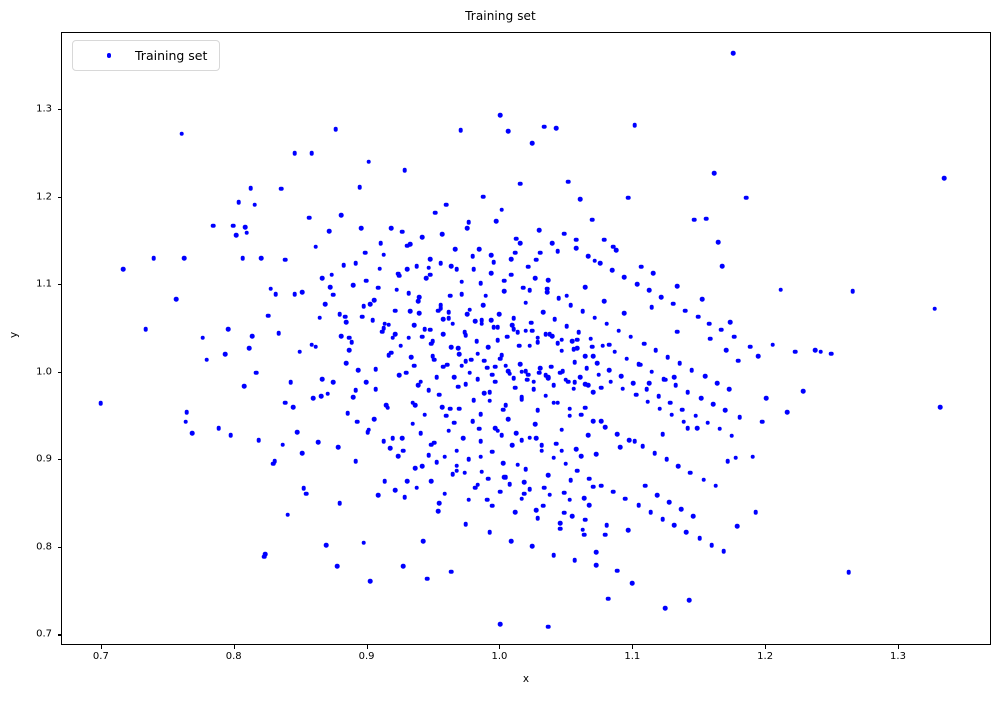  I want to click on y-tick-label: 1.3, so click(44, 109).